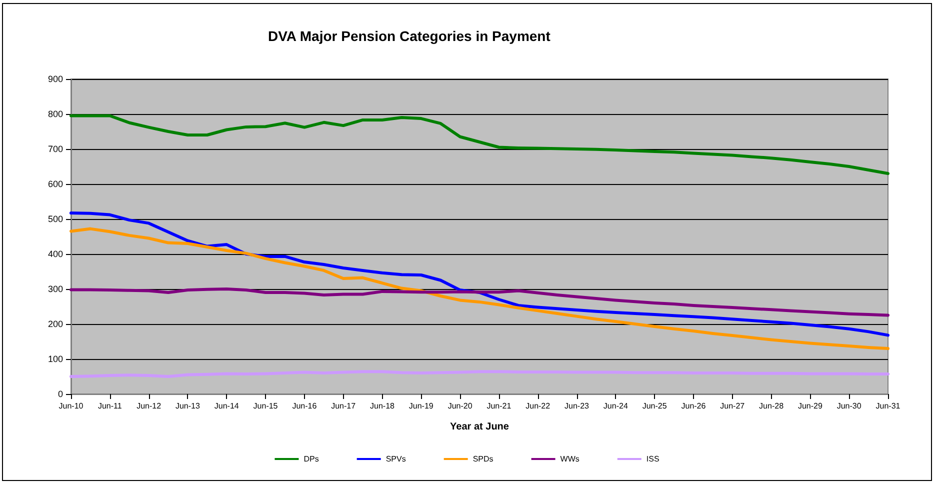 This screenshot has height=486, width=938. I want to click on x-tick-label: Jun-21, so click(499, 406).